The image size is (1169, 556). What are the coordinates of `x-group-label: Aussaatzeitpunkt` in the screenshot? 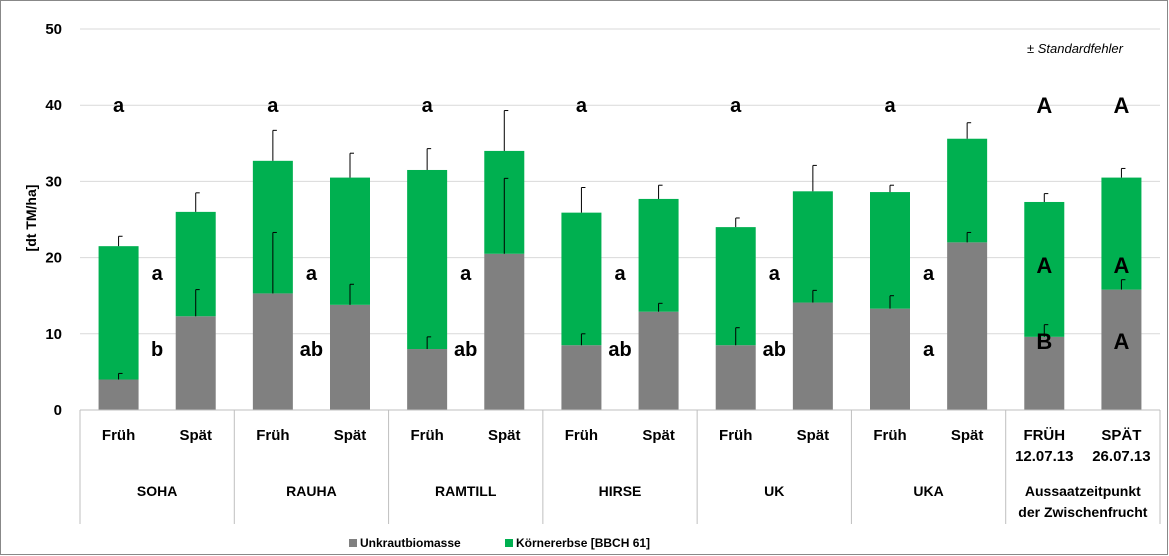 It's located at (1083, 491).